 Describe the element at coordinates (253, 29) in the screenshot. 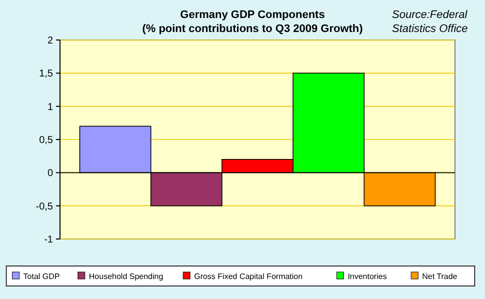

I see `chart-subtitle: (% point contributions to Q3 2009 Growth)` at that location.